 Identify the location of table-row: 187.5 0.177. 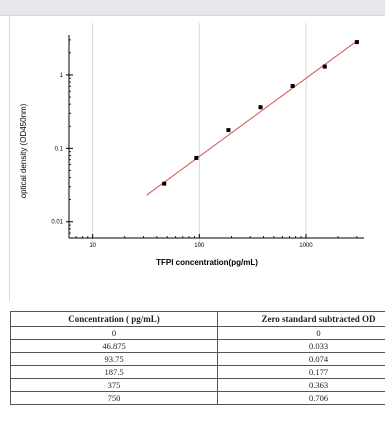
(197, 372).